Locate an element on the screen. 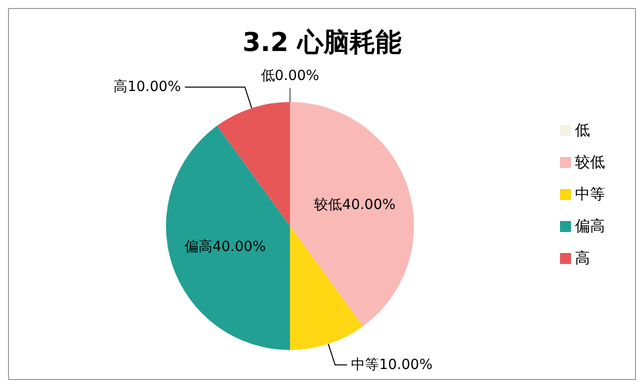 The height and width of the screenshot is (388, 644). category-label: 低0.00% is located at coordinates (290, 76).